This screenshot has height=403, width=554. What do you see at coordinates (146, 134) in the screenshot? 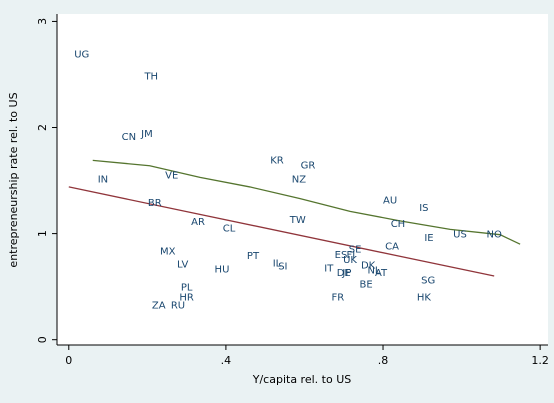
I see `point-label: JM` at bounding box center [146, 134].